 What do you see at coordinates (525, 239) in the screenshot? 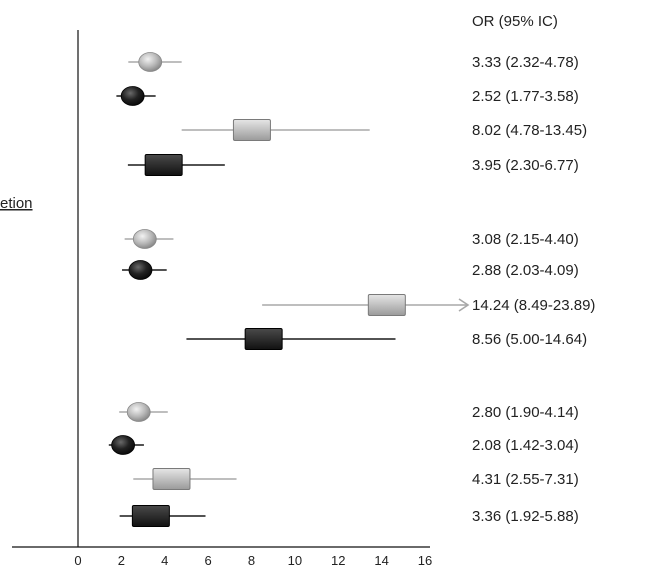
I see `or-ci-label: 3.08 (2.15-4.40)` at bounding box center [525, 239].